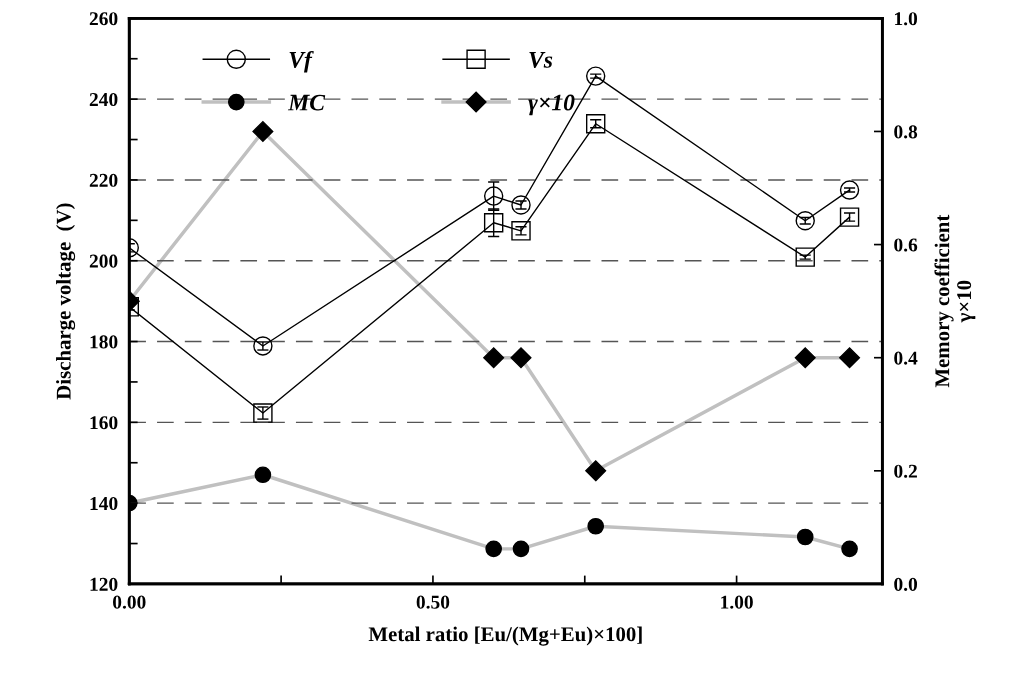  I want to click on y2-tick-label: 1.0, so click(906, 19).